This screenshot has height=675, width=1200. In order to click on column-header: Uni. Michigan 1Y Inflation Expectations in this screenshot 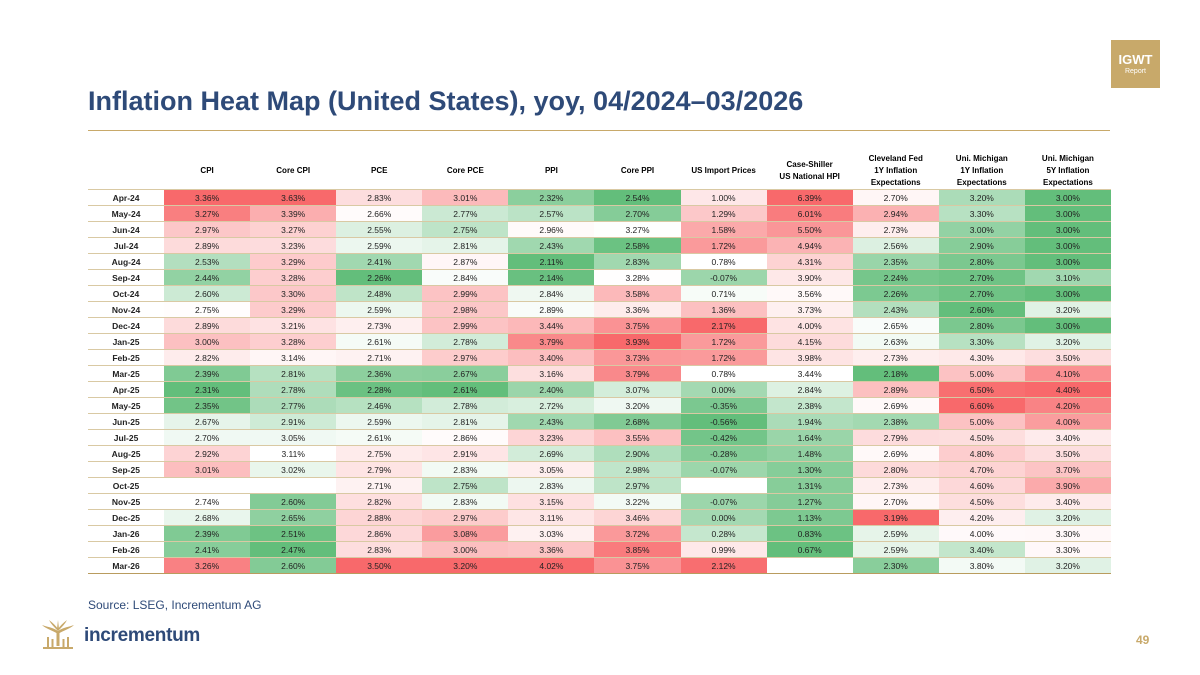, I will do `click(981, 170)`.